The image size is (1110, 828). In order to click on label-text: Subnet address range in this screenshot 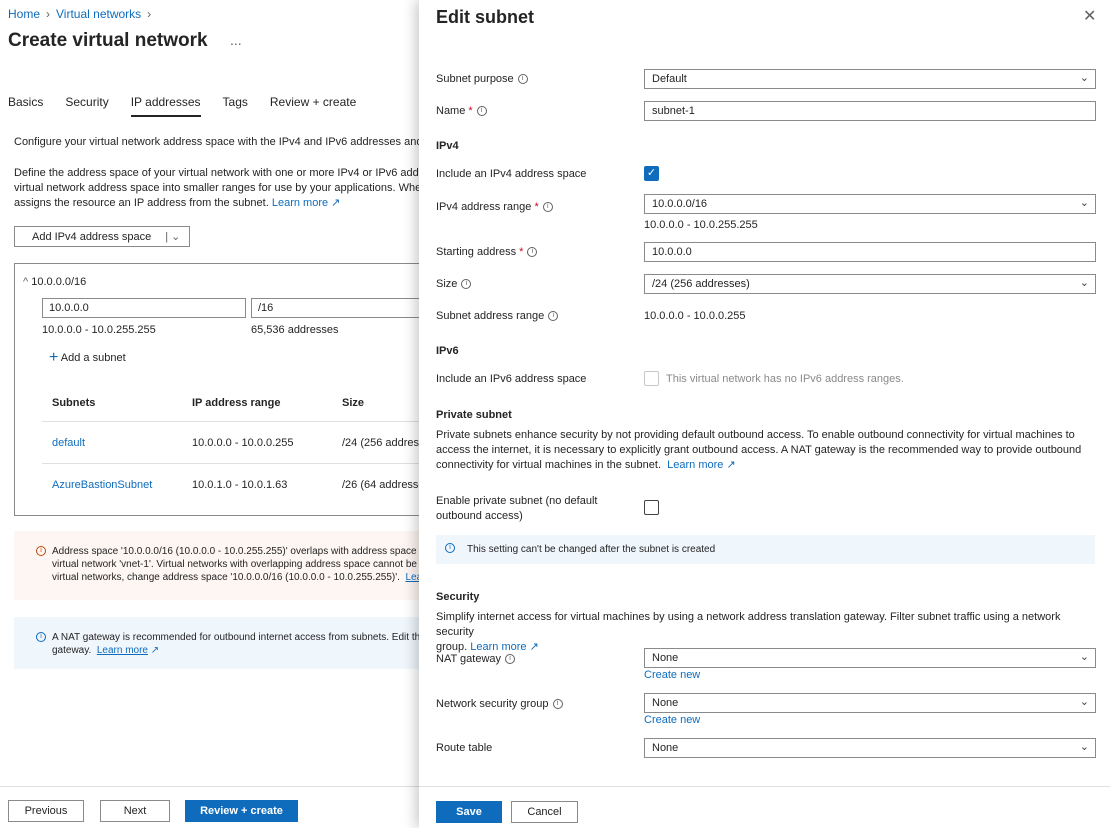, I will do `click(490, 316)`.